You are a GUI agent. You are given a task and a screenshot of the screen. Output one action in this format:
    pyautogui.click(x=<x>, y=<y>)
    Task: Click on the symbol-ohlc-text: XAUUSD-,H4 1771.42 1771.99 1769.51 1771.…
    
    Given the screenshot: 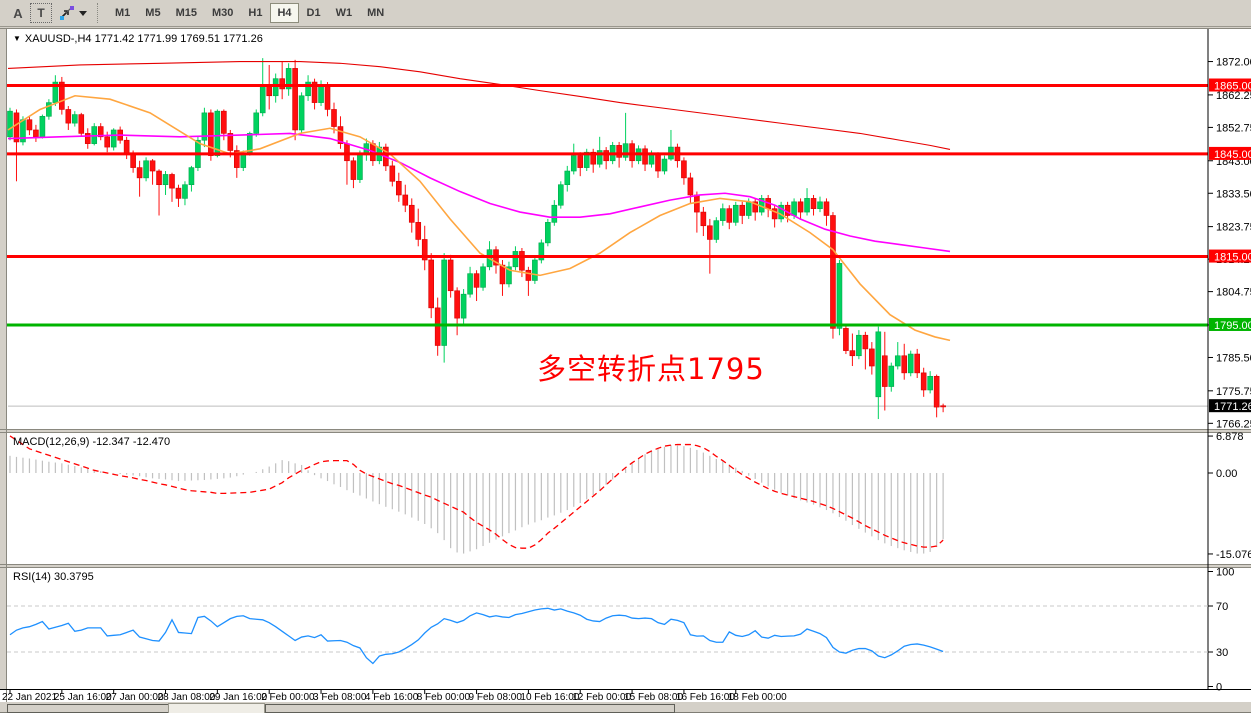 What is the action you would take?
    pyautogui.click(x=143, y=39)
    